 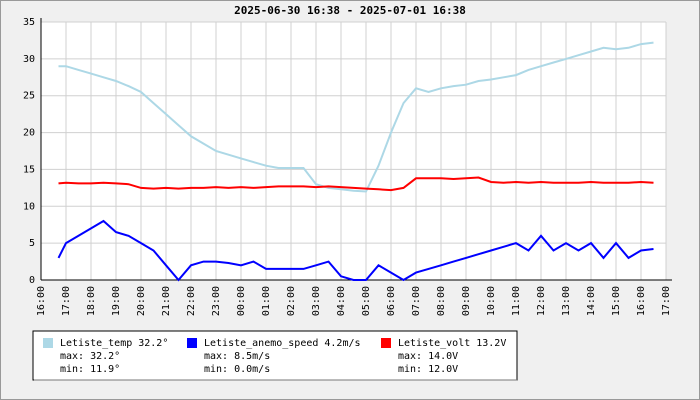 I want to click on x-tick-label: 06:00, so click(x=391, y=301).